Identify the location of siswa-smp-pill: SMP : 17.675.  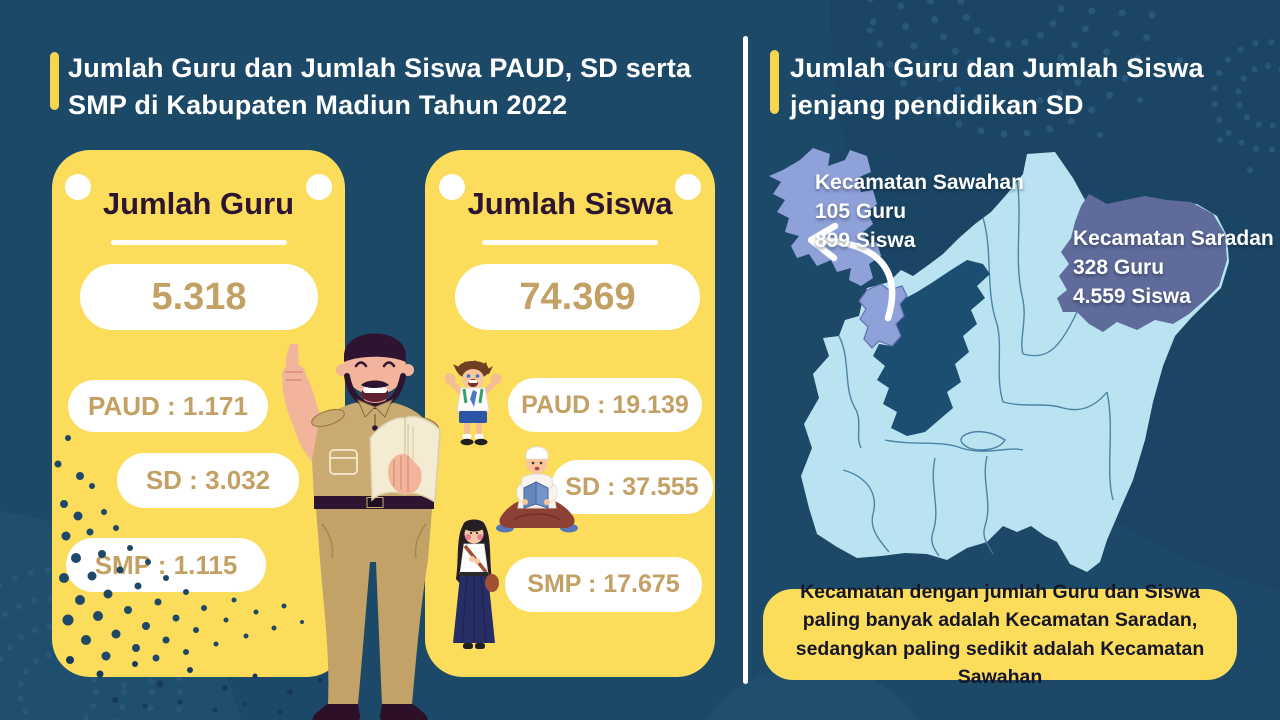
(603, 584).